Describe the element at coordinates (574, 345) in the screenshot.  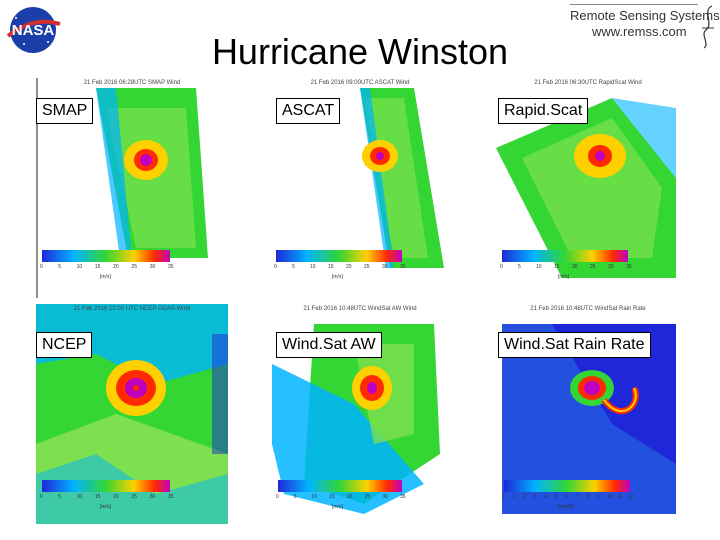
I see `panel-label: Wind.Sat Rain Rate` at that location.